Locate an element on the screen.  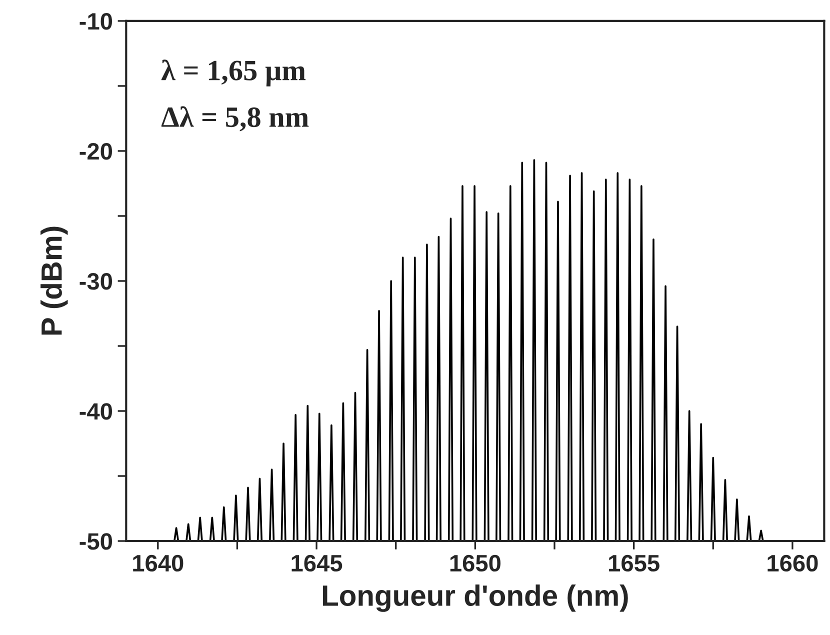
y-tick-label: -20 is located at coordinates (96, 151).